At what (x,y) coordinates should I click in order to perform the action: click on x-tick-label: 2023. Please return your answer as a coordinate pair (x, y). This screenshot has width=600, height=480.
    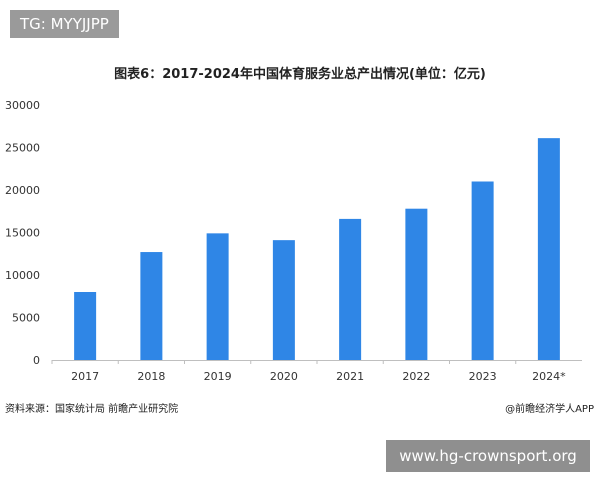
    Looking at the image, I should click on (483, 376).